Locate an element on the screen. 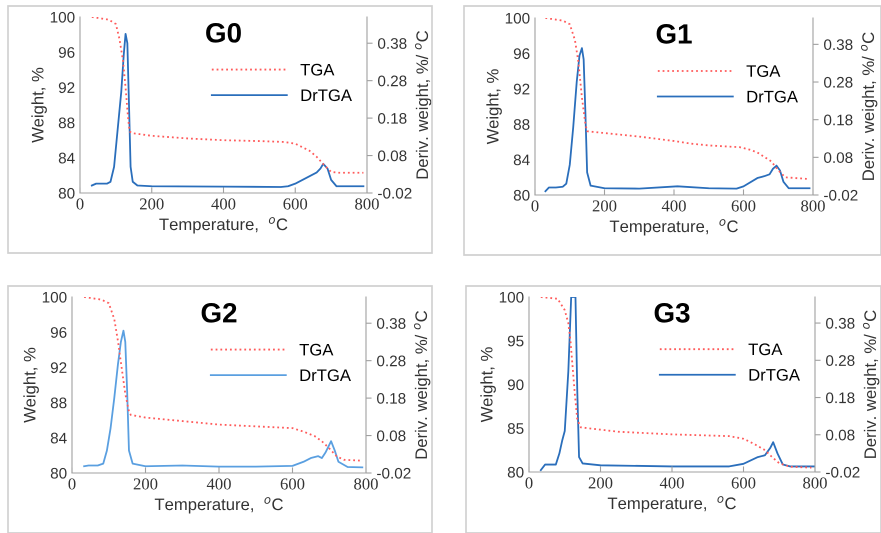  y-tick-label: 95 is located at coordinates (516, 341).